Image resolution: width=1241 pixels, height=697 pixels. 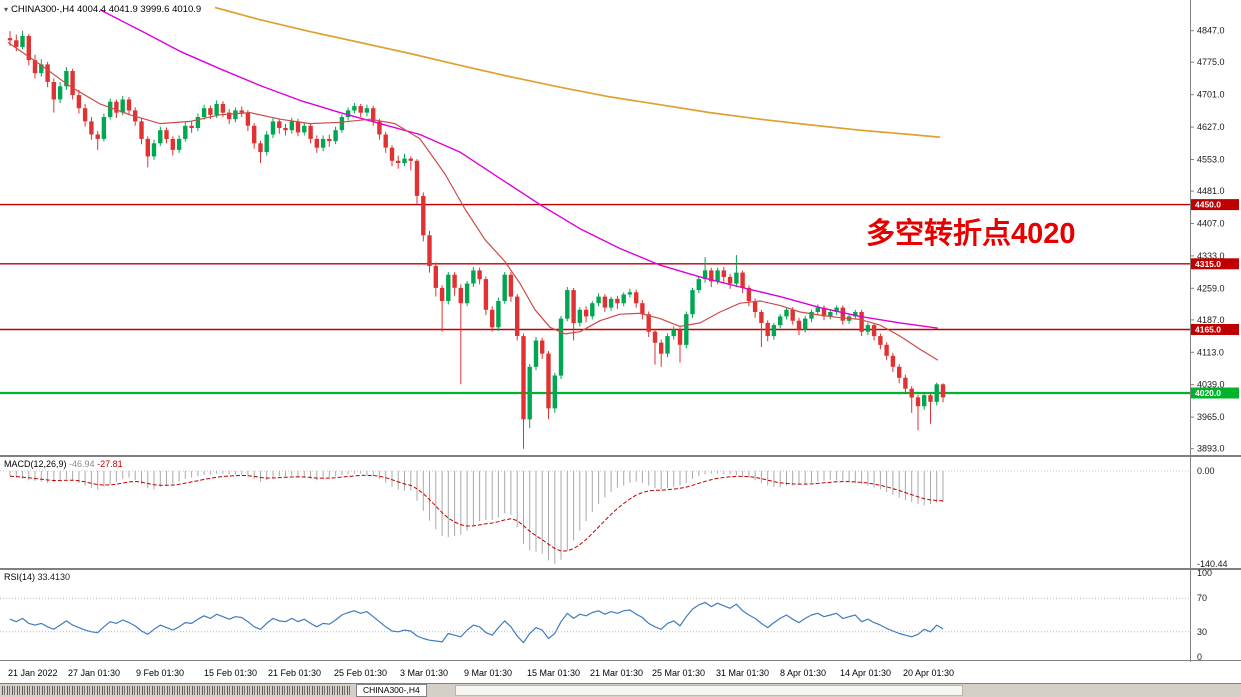 I want to click on svg-text: 30, so click(x=1202, y=632).